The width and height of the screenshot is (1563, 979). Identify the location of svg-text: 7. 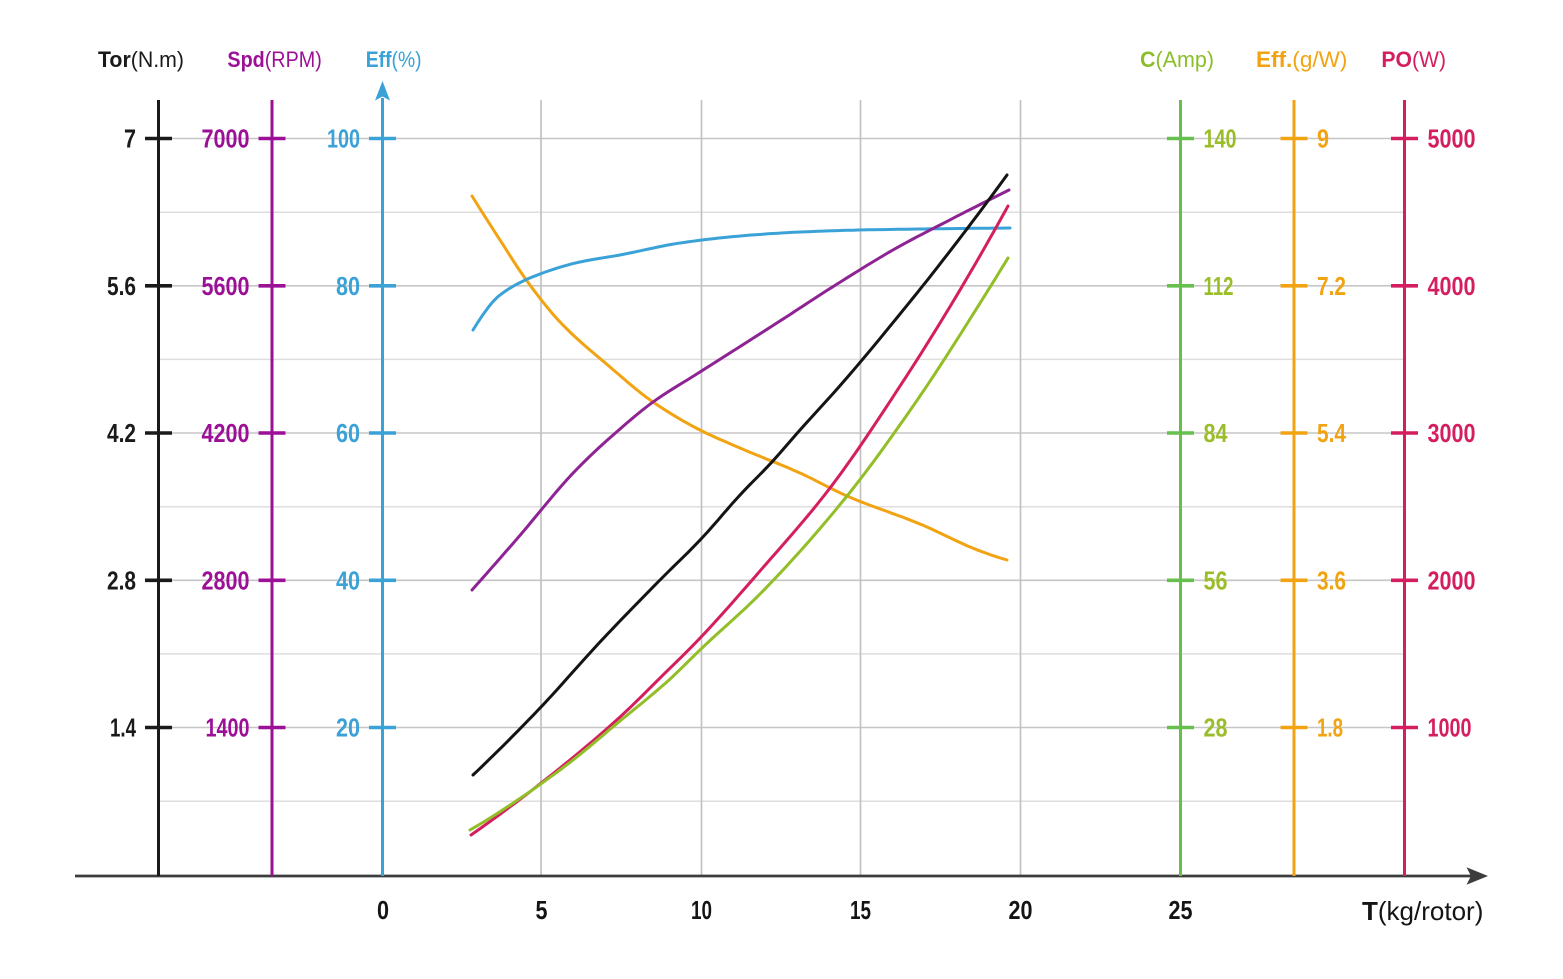
(130, 139).